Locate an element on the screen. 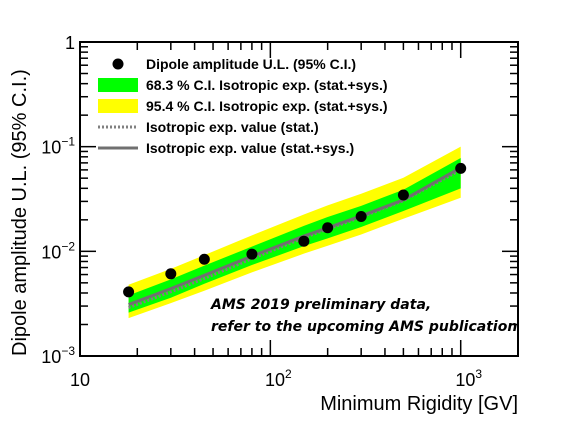 This screenshot has width=576, height=422. y-tick-label-base: 1 is located at coordinates (70, 43).